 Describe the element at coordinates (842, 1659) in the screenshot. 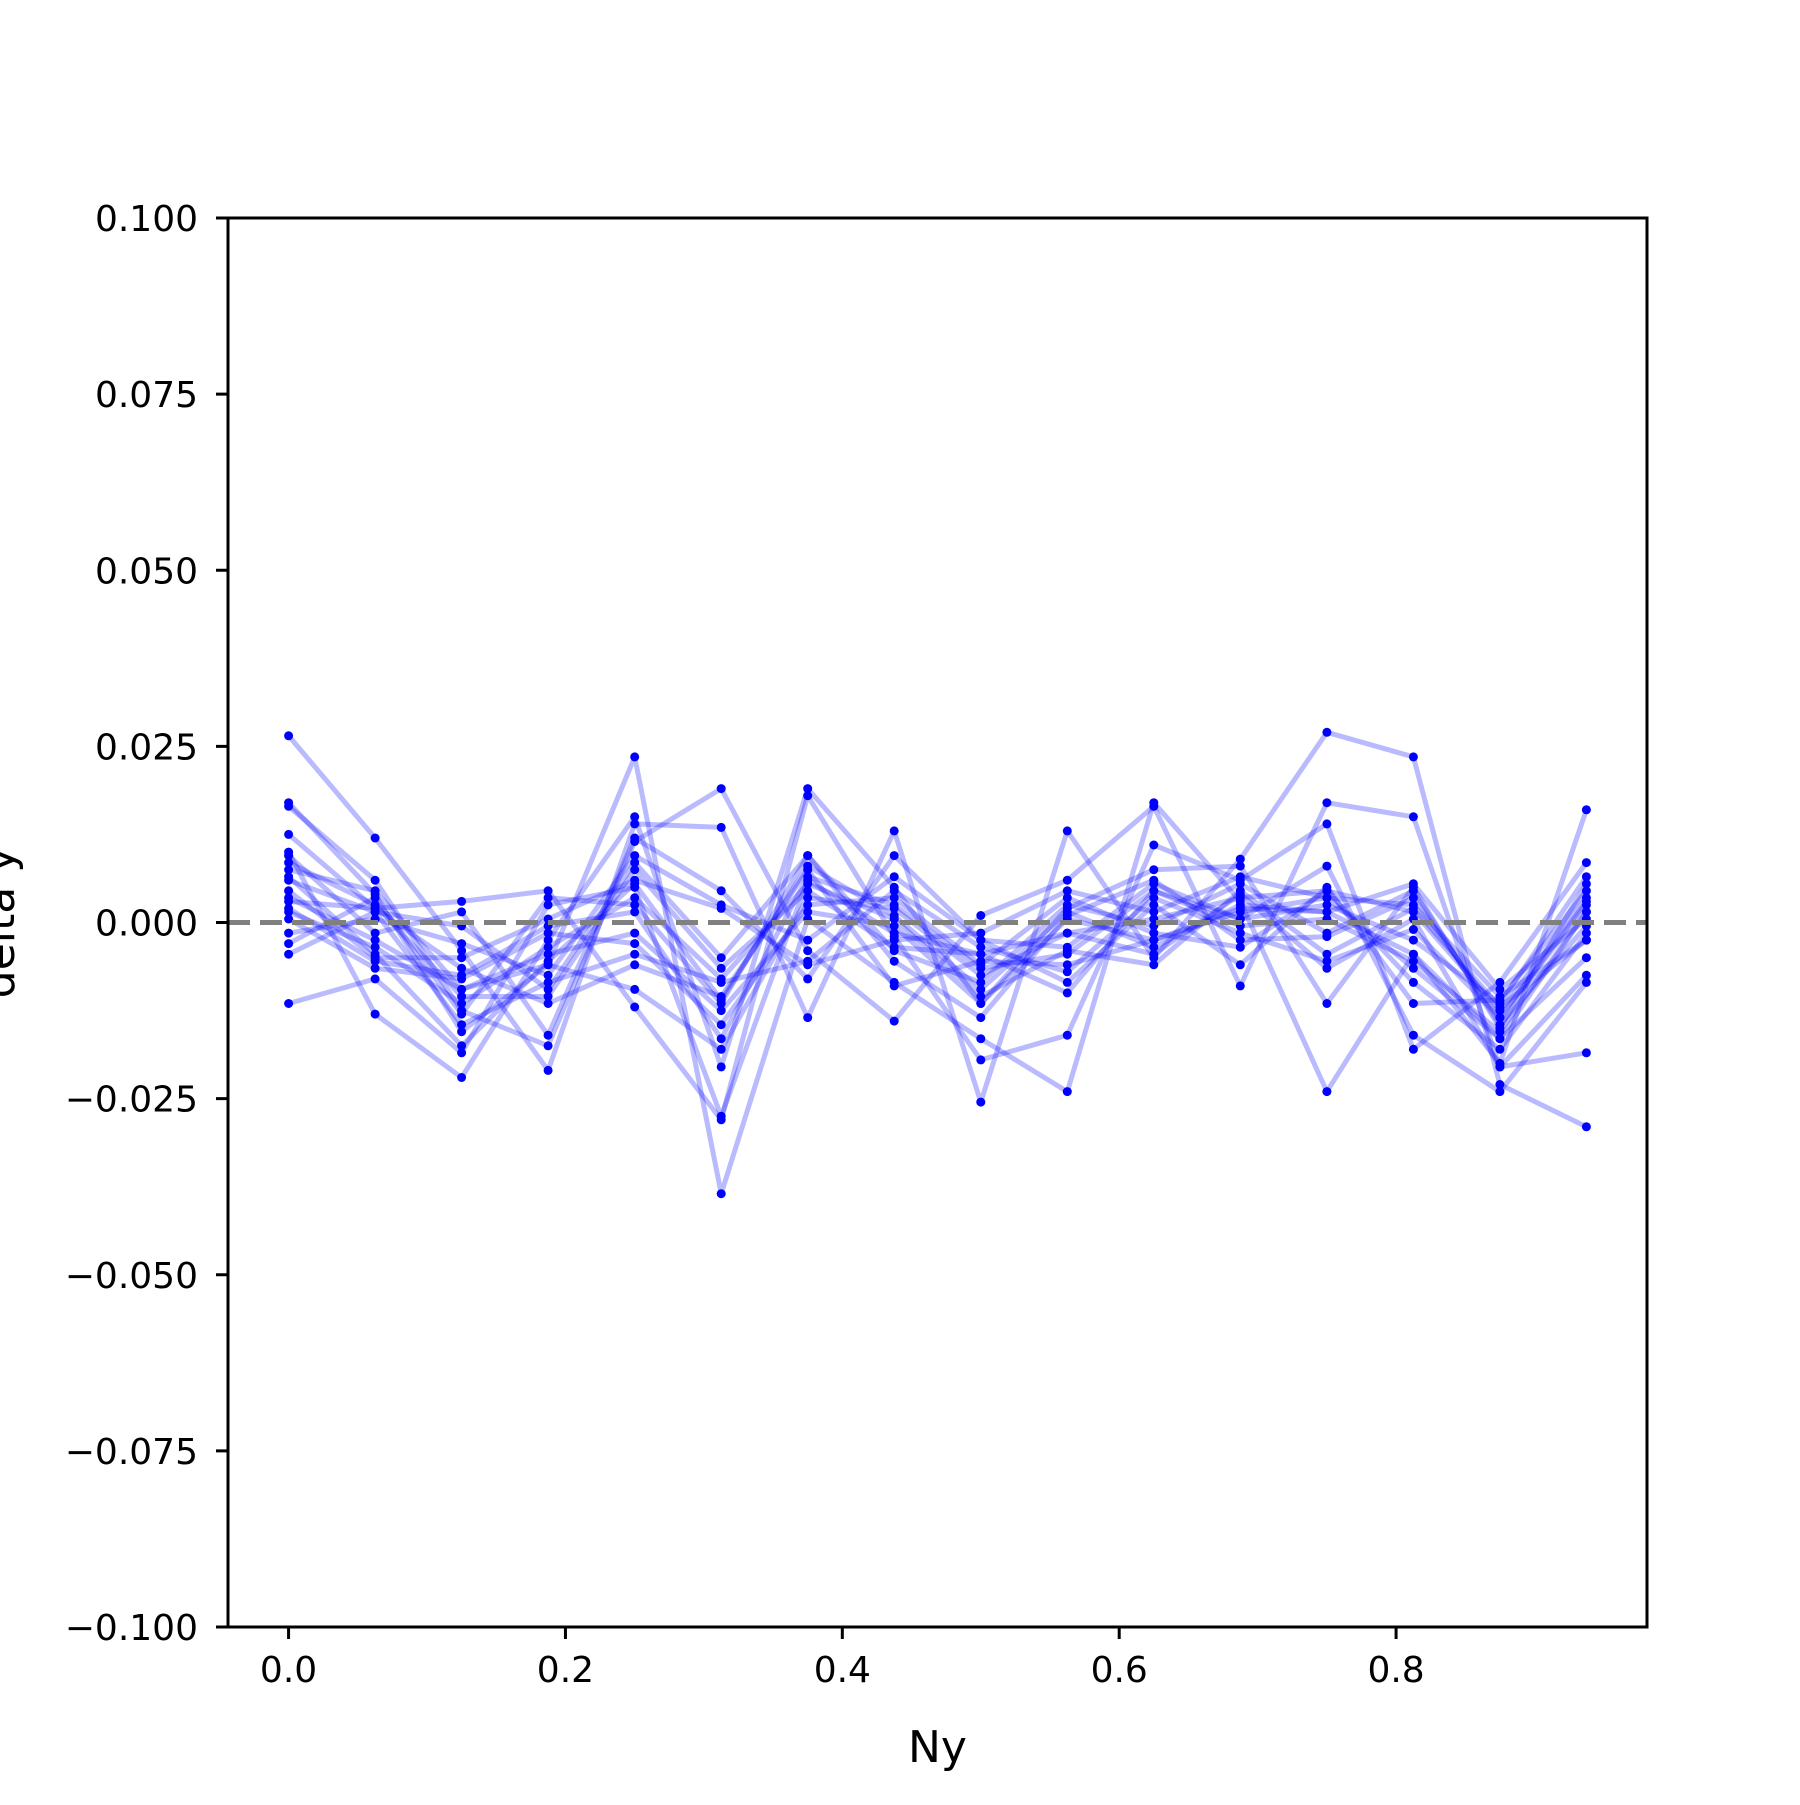

I see `x-axis-ticks: 0.0 0.2 0.4 0.6 0.8` at that location.